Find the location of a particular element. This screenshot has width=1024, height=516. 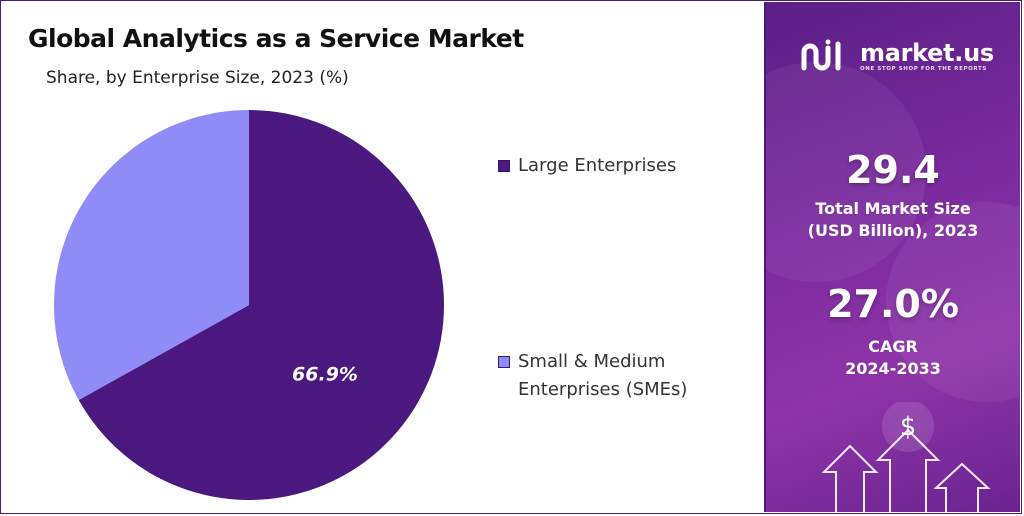

brand-name: market.us is located at coordinates (927, 53).